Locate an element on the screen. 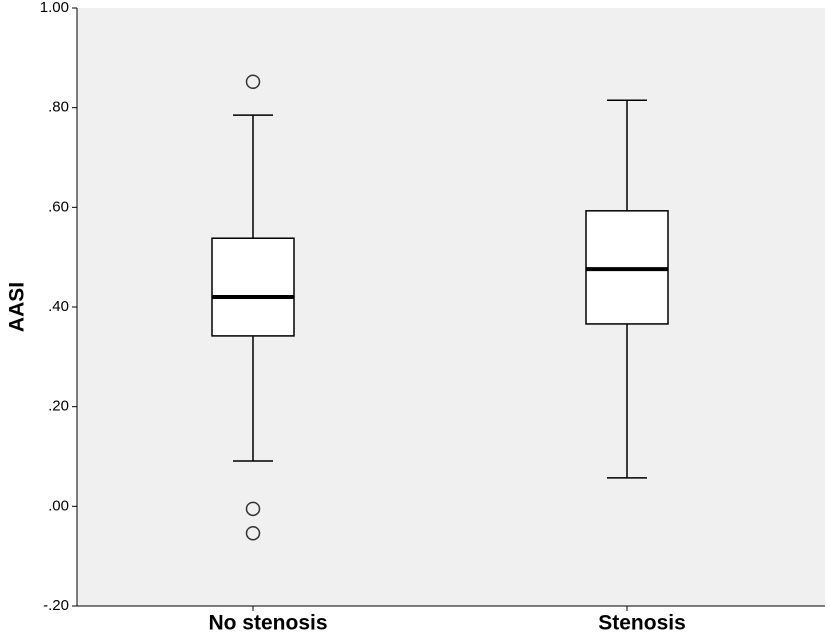 This screenshot has height=634, width=827. y-tick-label: 1.00 is located at coordinates (54, 8).